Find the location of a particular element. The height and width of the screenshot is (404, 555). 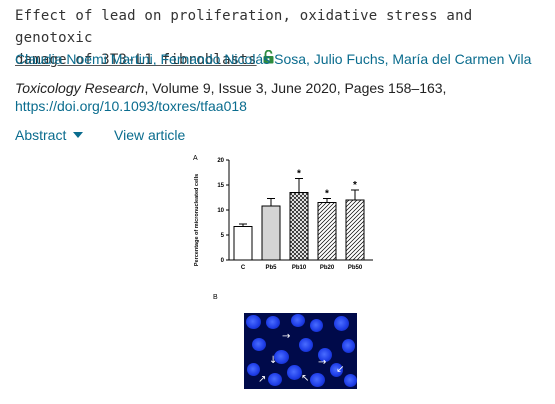

micrograph: → ↓ → ↗ ↙ ↖ is located at coordinates (300, 351).